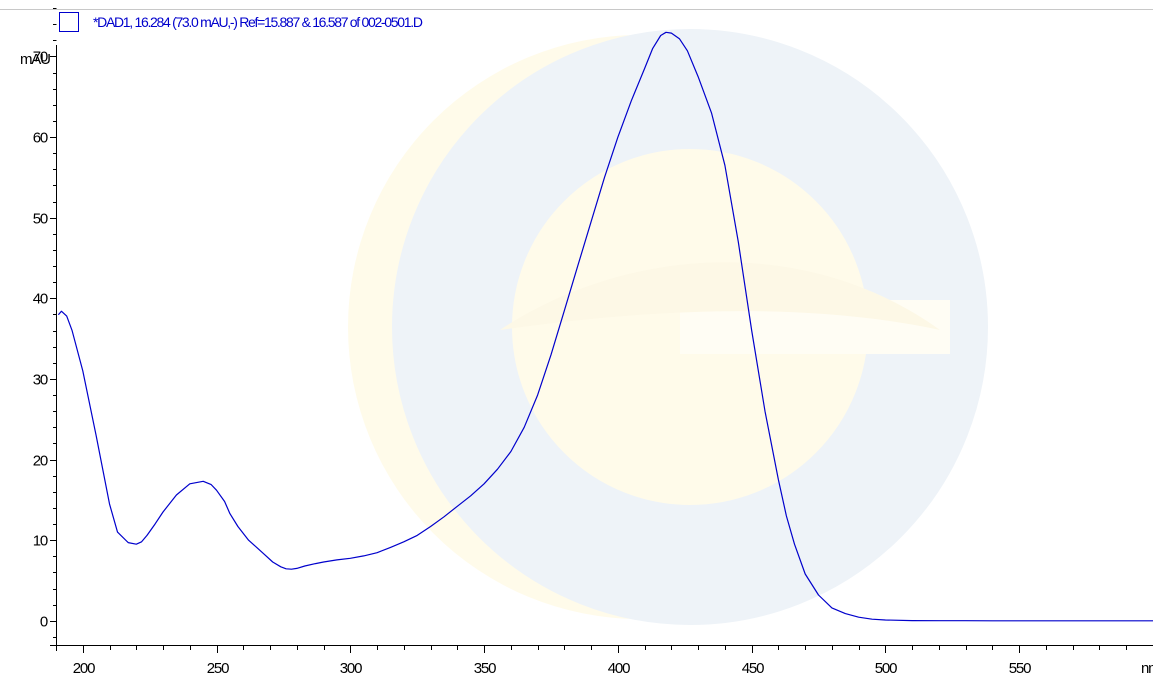 The width and height of the screenshot is (1153, 679). What do you see at coordinates (69, 22) in the screenshot?
I see `legend-swatch` at bounding box center [69, 22].